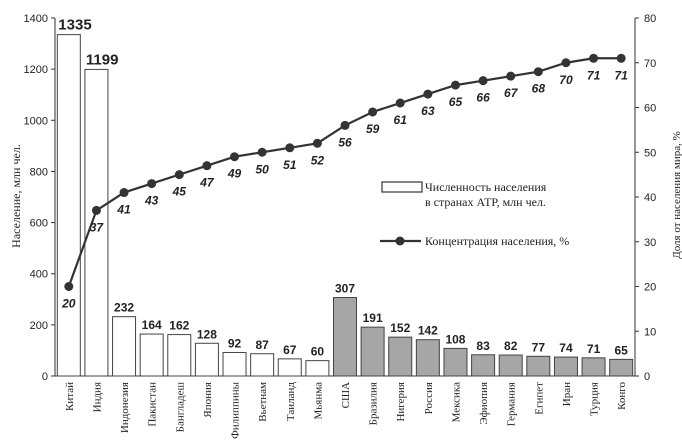 Image resolution: width=682 pixels, height=448 pixels. Describe the element at coordinates (262, 345) in the screenshot. I see `bar-value-label: 87` at that location.